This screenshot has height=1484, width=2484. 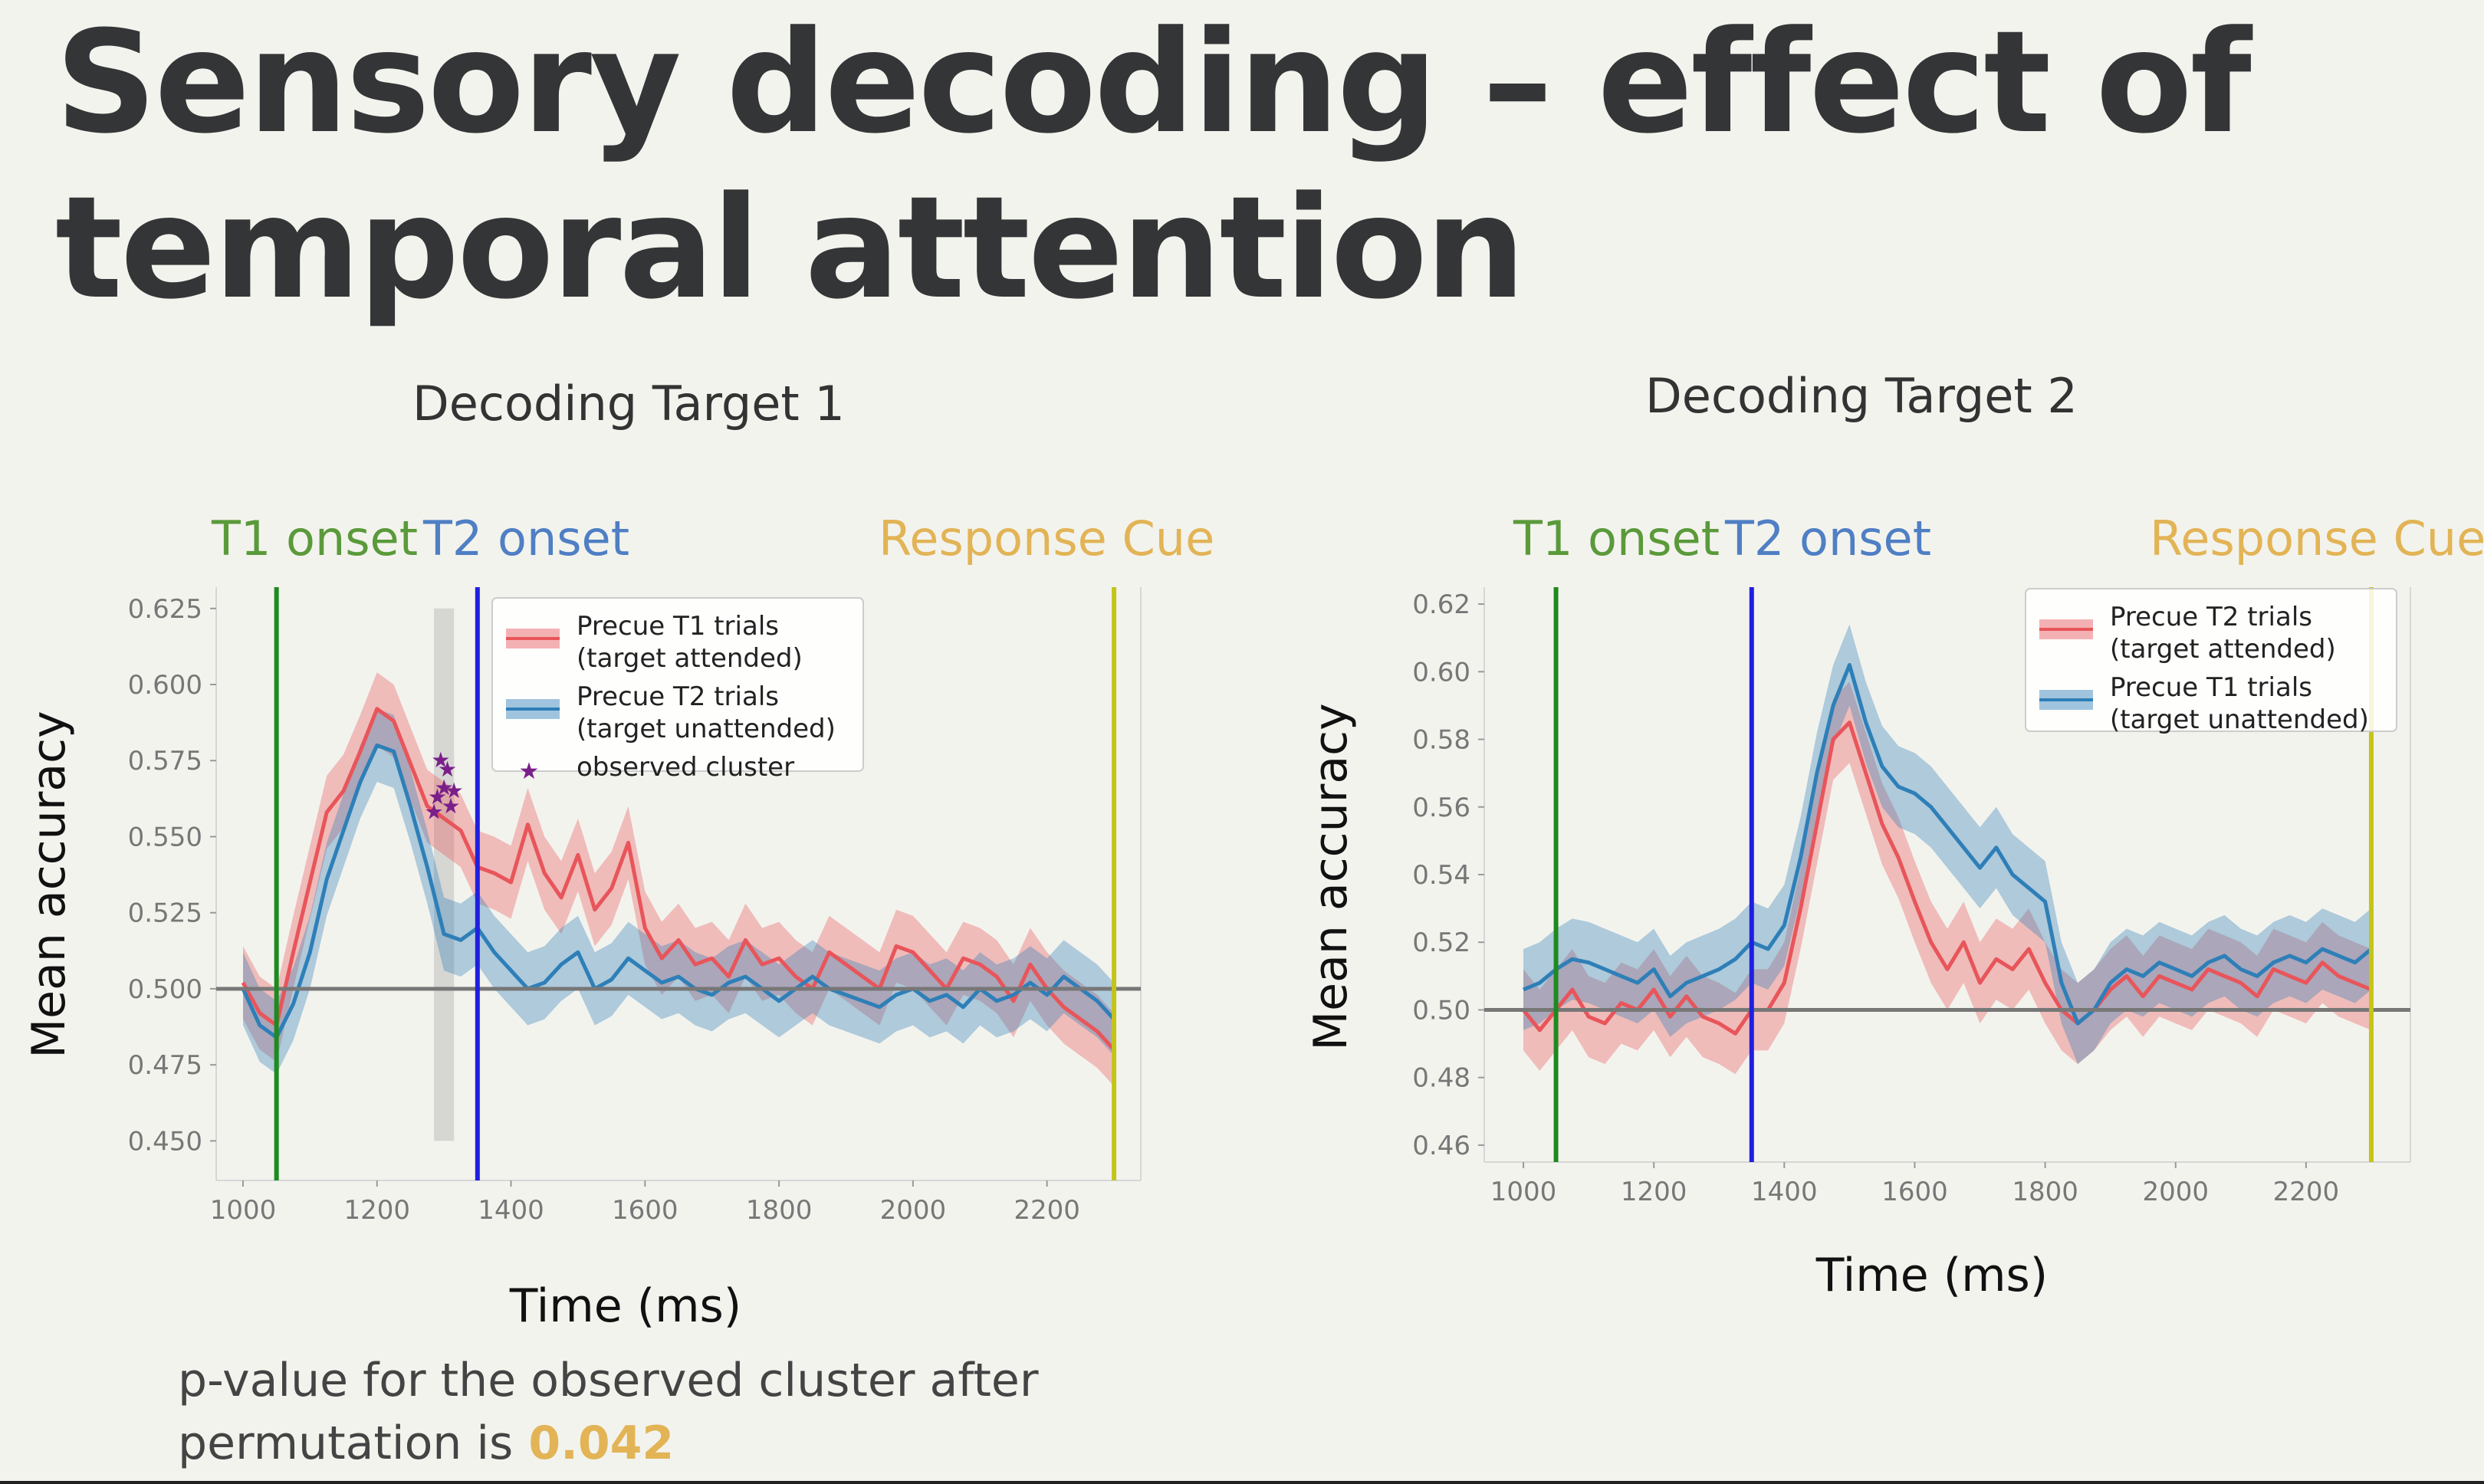 I want to click on p-value-note-line-1: p-value for the observed cluster after, so click(x=608, y=1380).